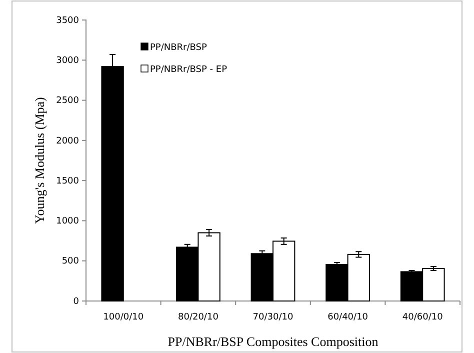 This screenshot has height=353, width=474. Describe the element at coordinates (68, 61) in the screenshot. I see `y-tick-label: 3000` at that location.